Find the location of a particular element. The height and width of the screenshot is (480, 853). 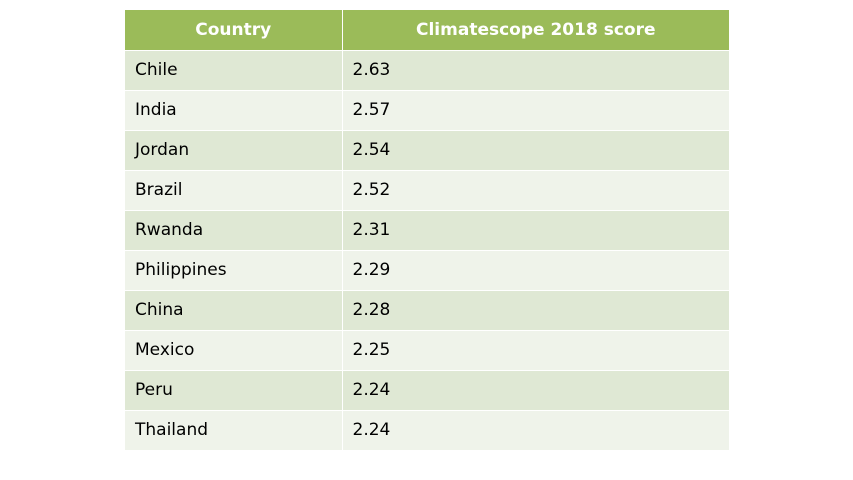

table-header: Country Climatescope 2018 score is located at coordinates (427, 30).